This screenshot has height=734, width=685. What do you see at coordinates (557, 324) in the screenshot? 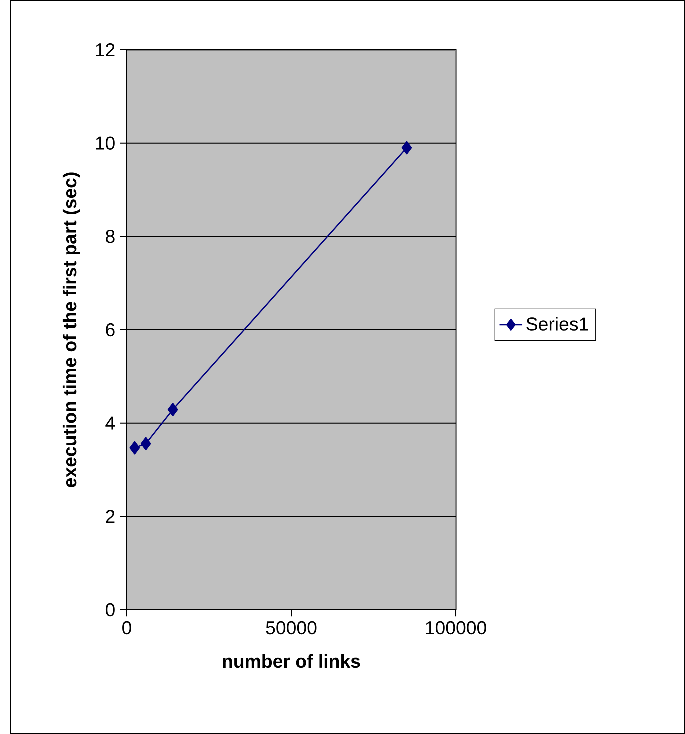
I see `legend-label: Series1` at bounding box center [557, 324].